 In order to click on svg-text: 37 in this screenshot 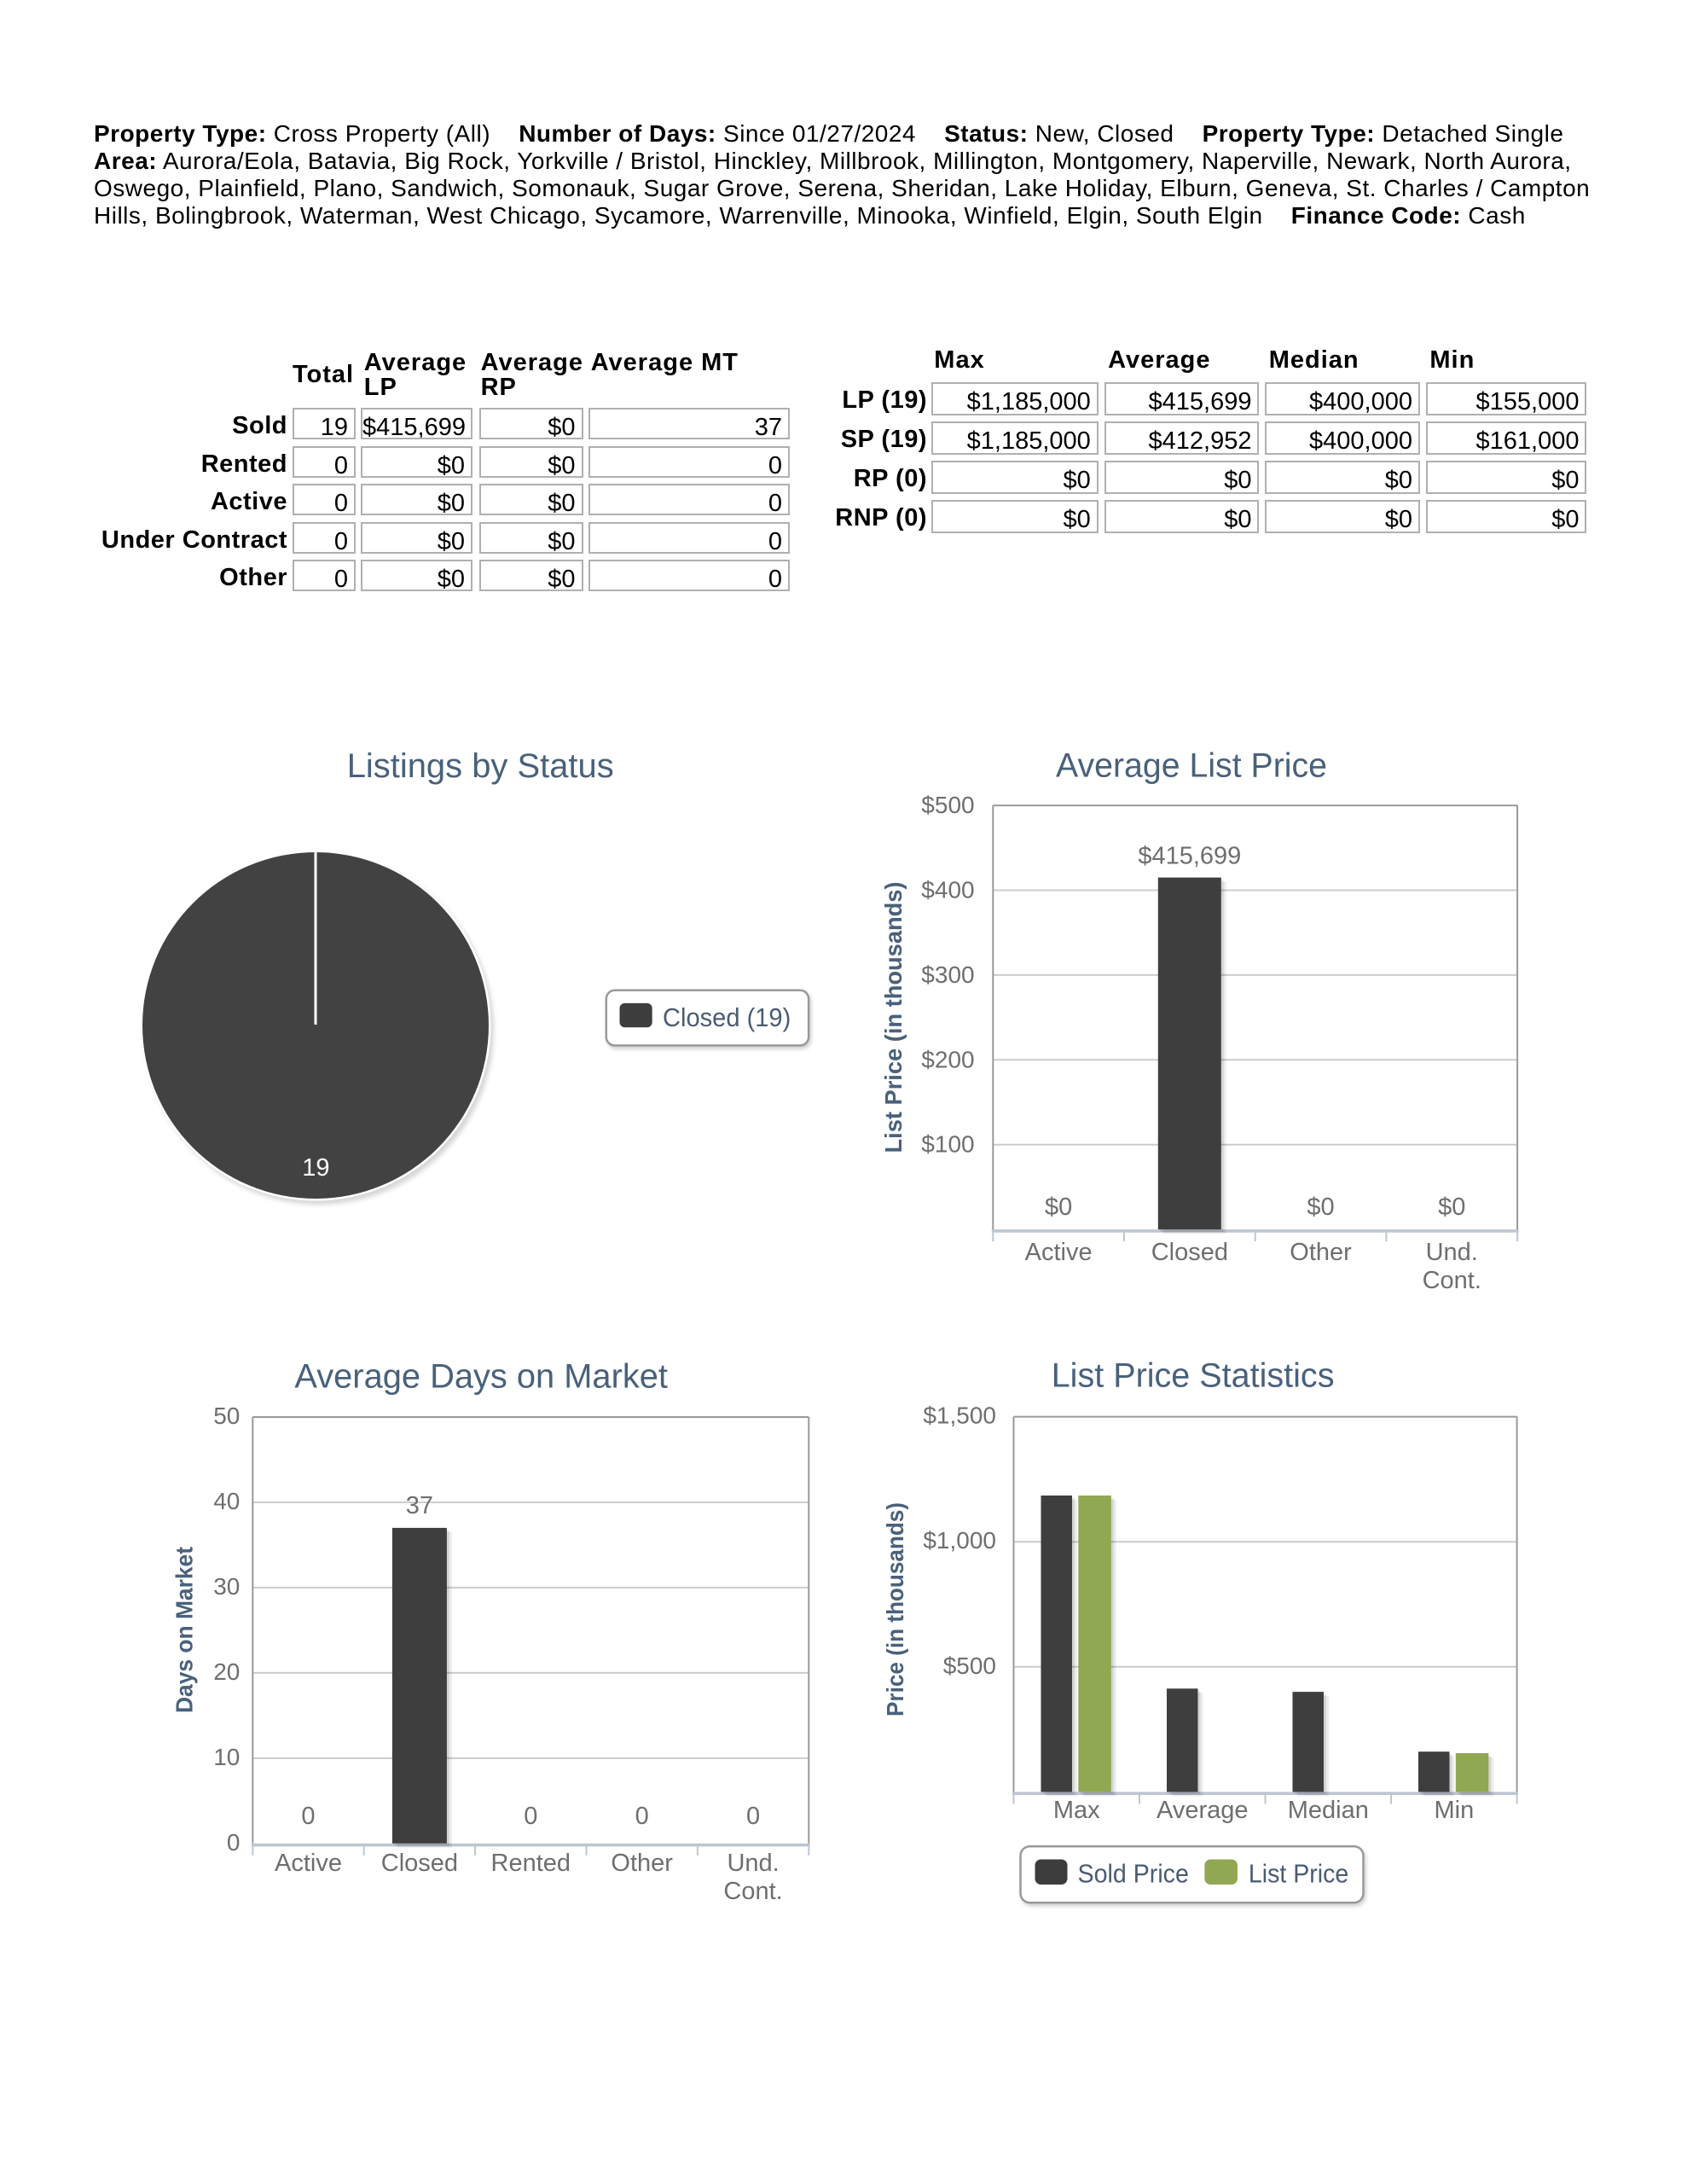, I will do `click(419, 1505)`.